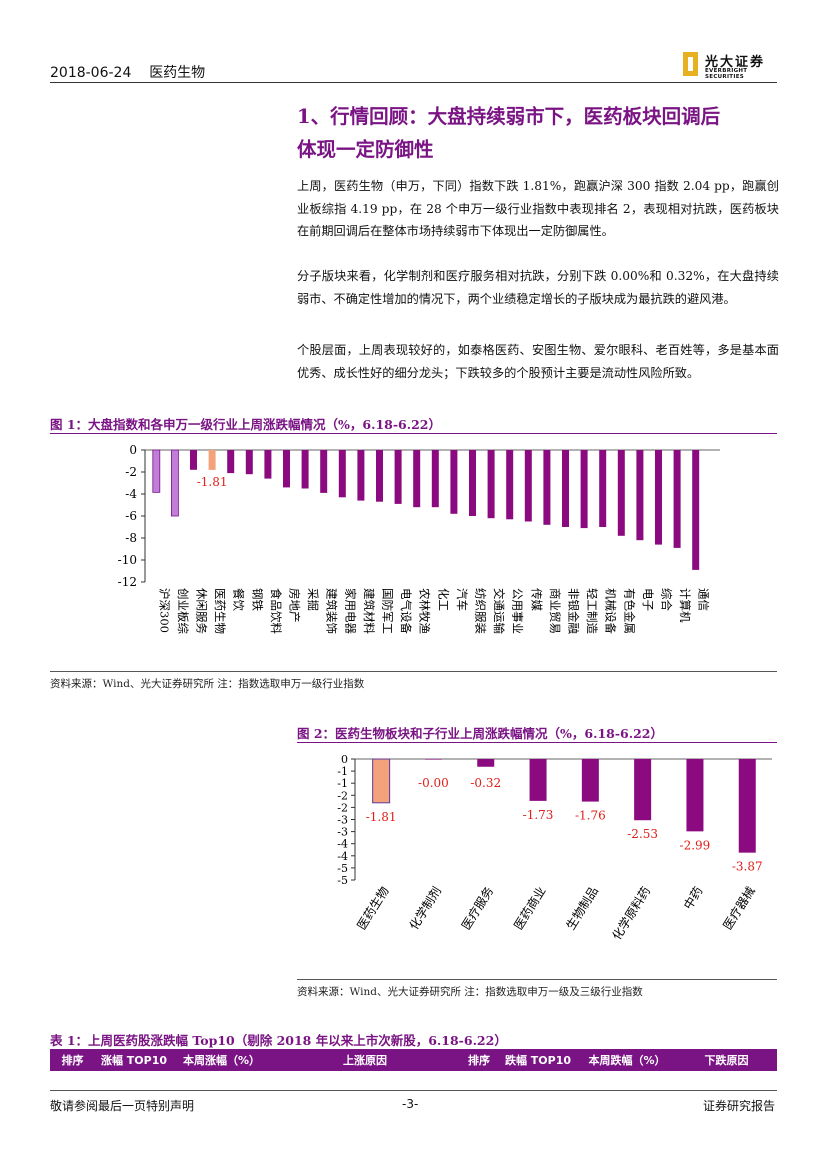  What do you see at coordinates (413, 433) in the screenshot?
I see `figure1-top-rule` at bounding box center [413, 433].